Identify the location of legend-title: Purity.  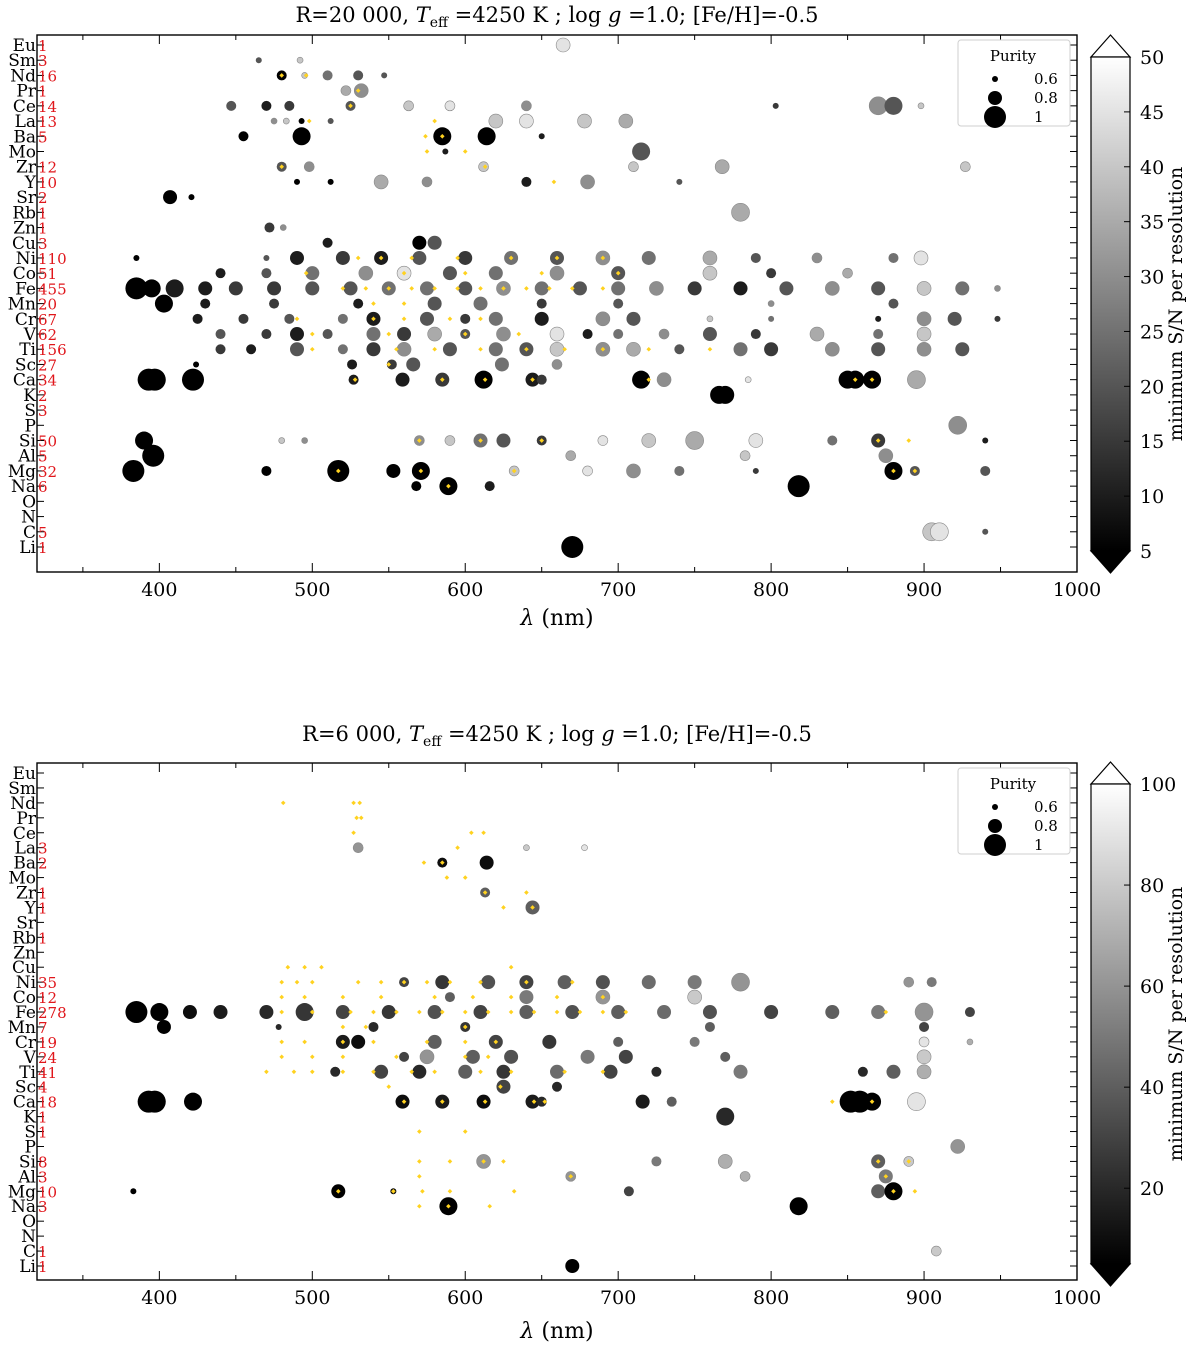
(1013, 784).